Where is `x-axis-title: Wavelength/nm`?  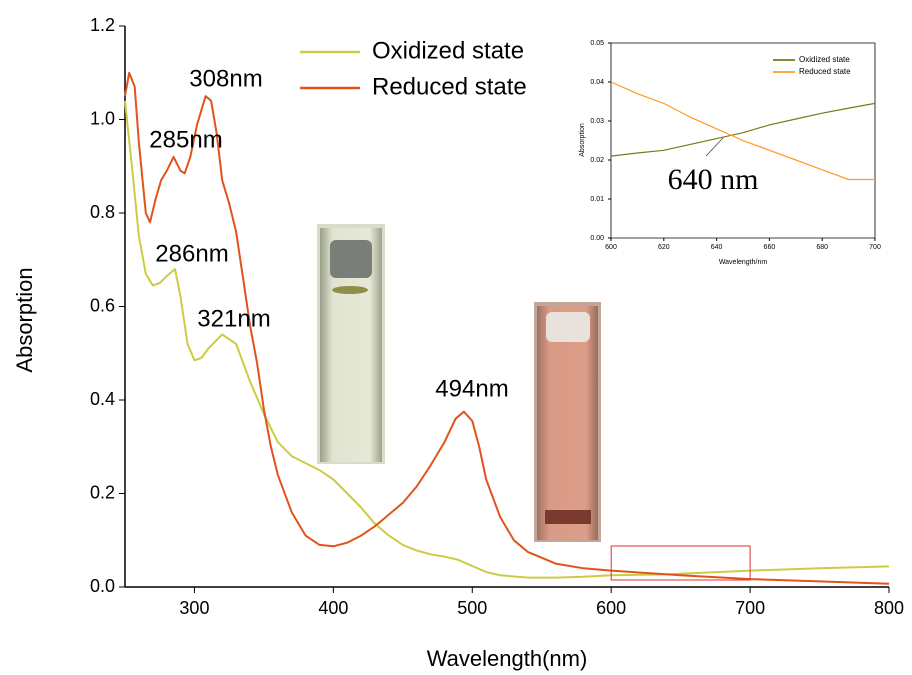 x-axis-title: Wavelength/nm is located at coordinates (743, 262).